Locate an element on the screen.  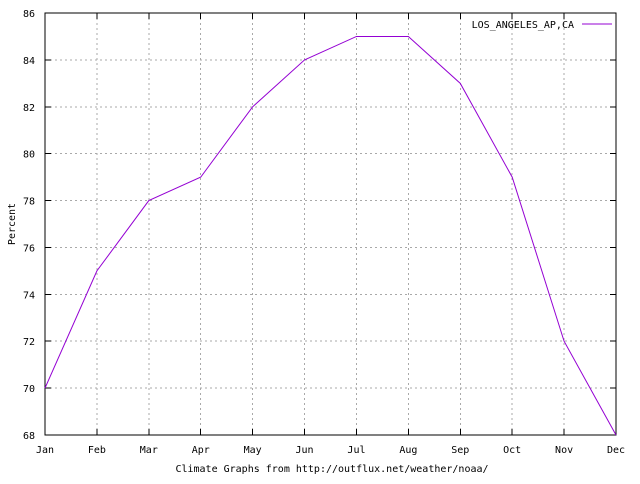
y-tick-label: 82 is located at coordinates (29, 108).